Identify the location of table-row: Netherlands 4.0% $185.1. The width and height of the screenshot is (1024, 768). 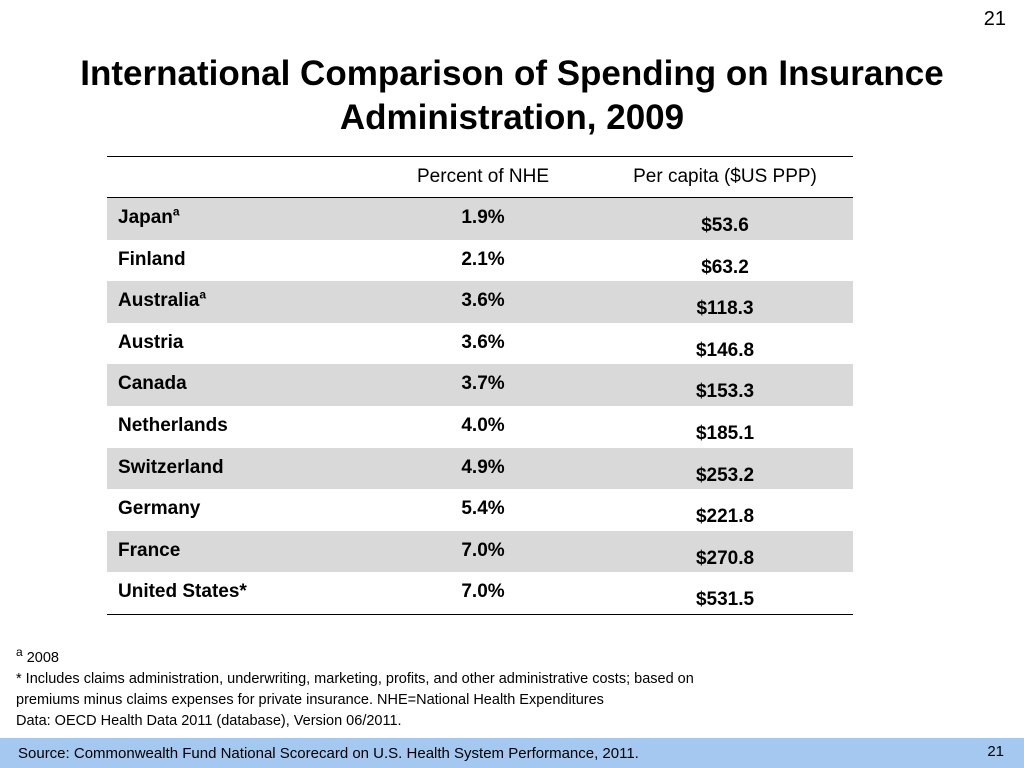
(480, 427).